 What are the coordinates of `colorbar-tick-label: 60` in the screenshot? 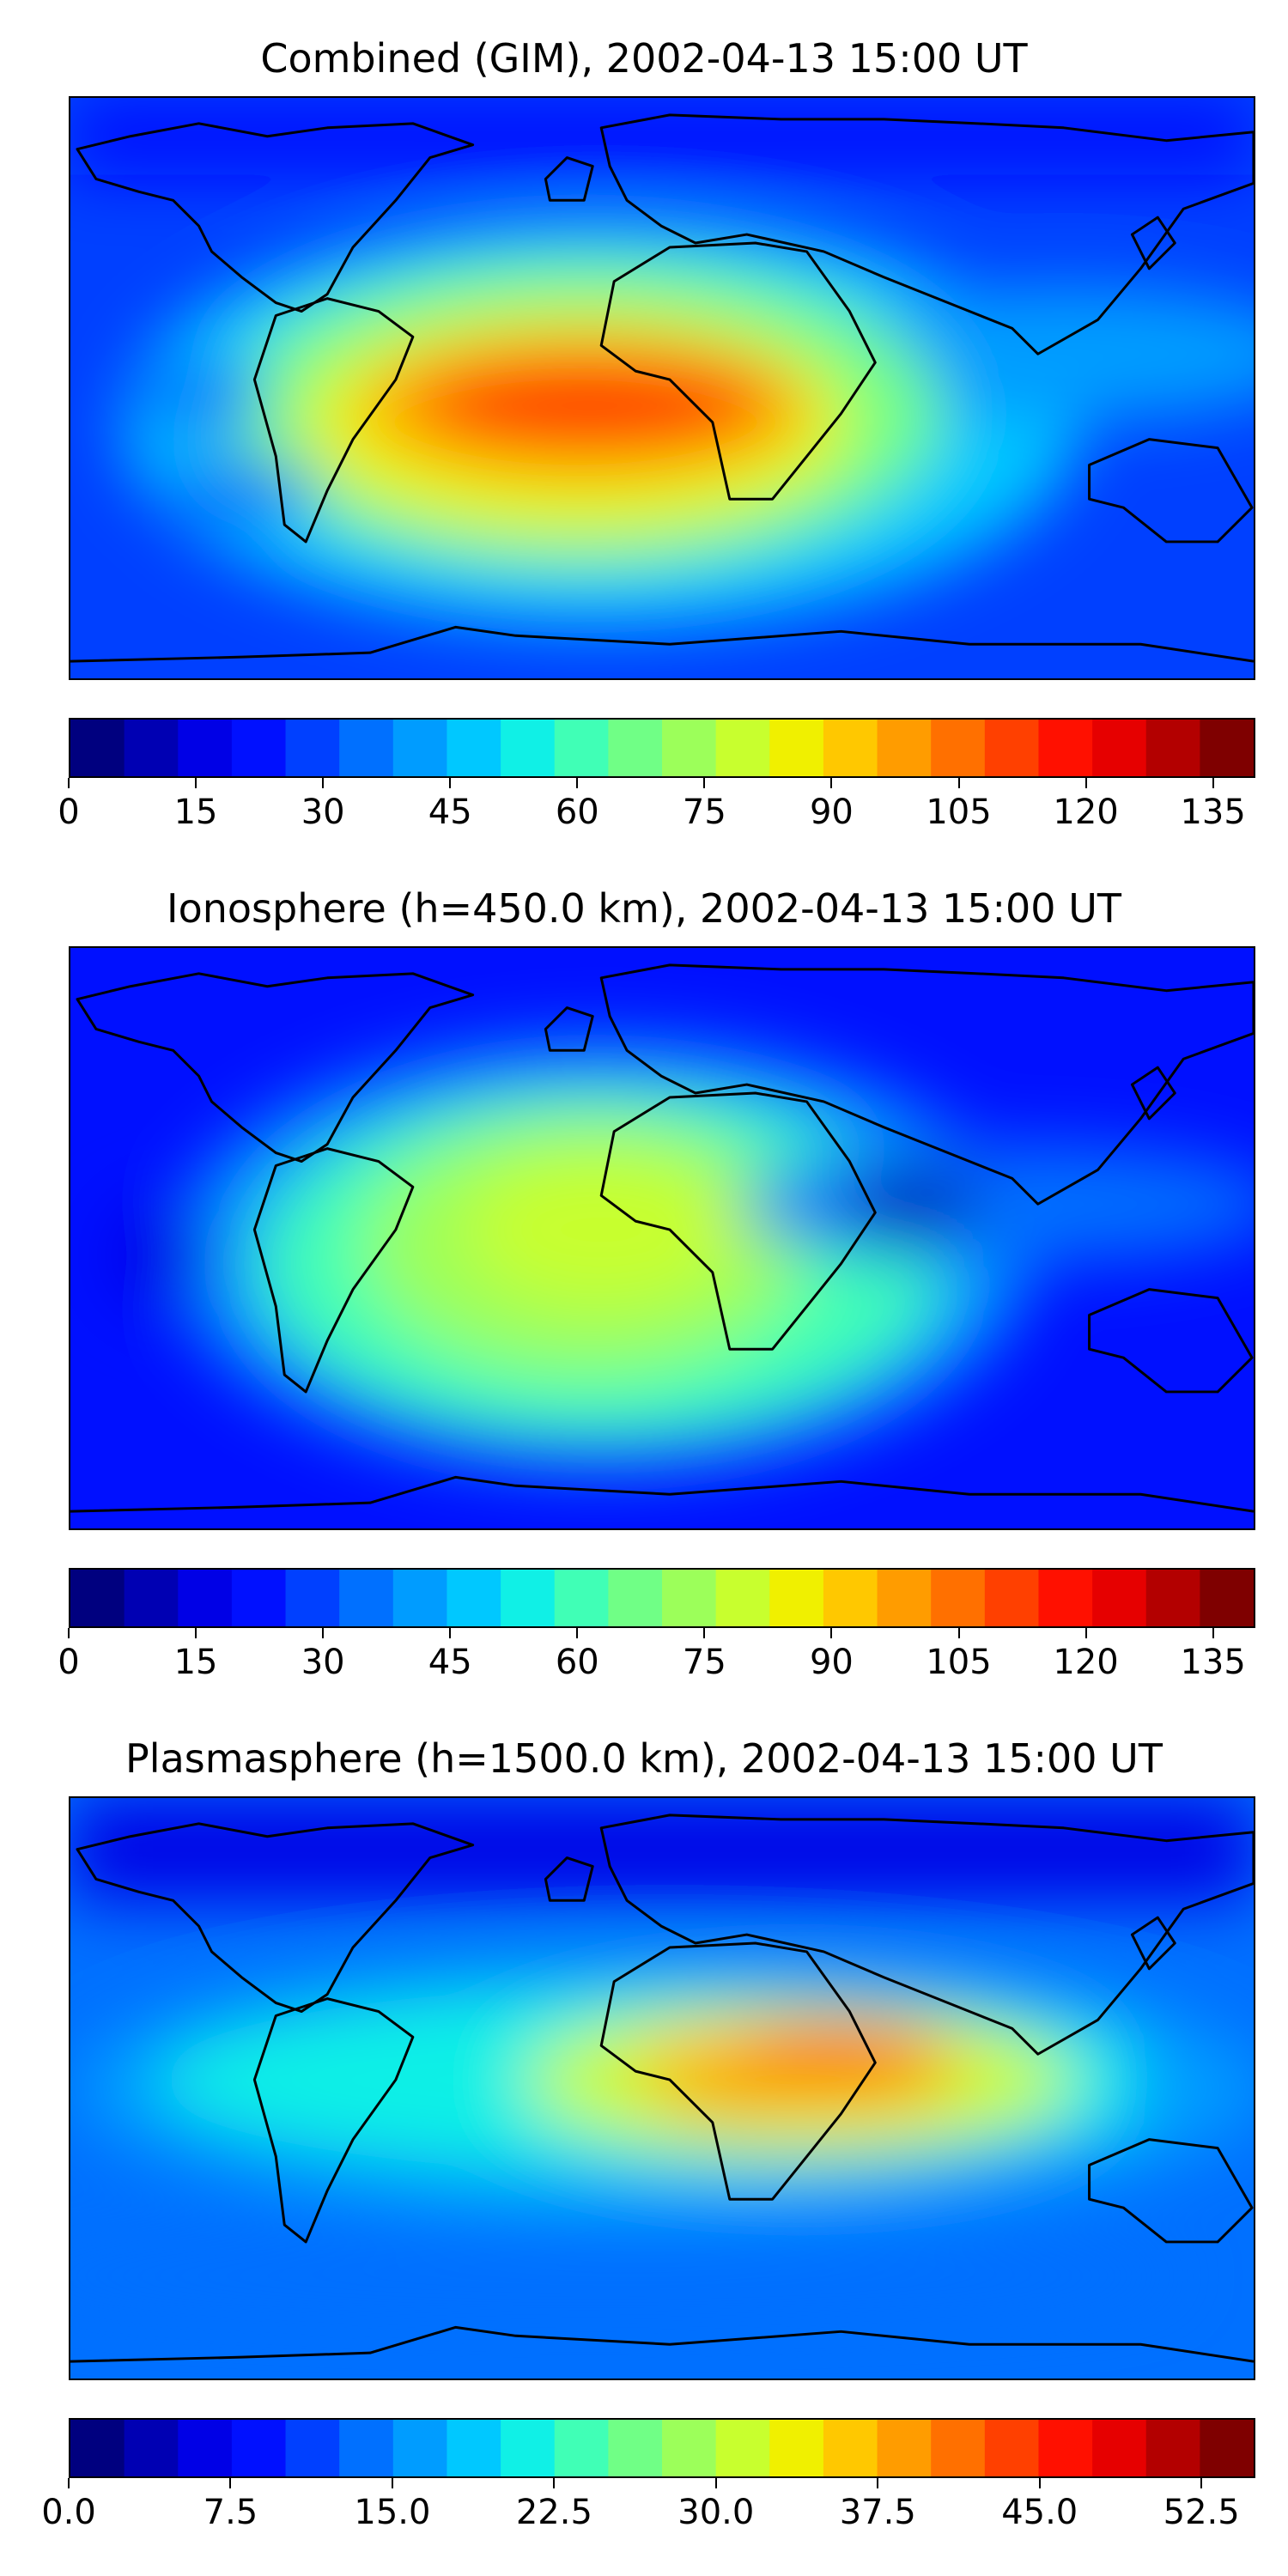 It's located at (577, 812).